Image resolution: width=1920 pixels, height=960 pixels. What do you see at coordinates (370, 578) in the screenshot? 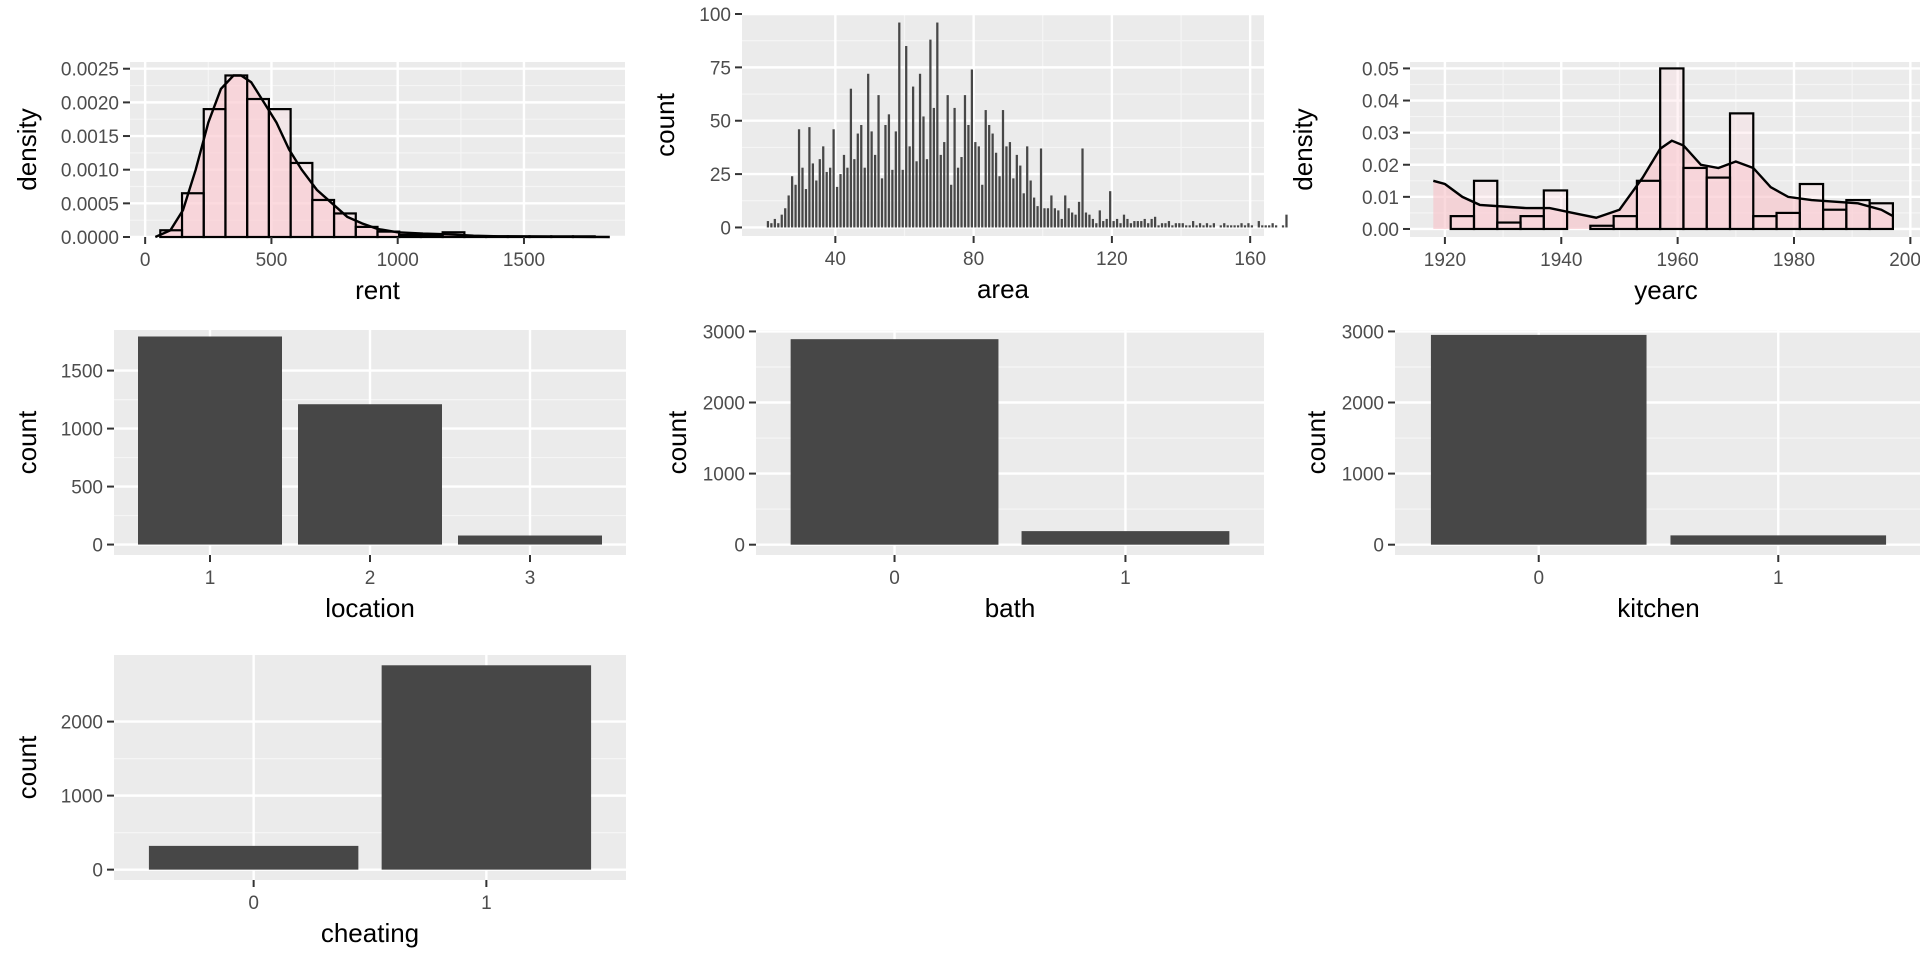
I see `location-xtick-label: 2` at bounding box center [370, 578].